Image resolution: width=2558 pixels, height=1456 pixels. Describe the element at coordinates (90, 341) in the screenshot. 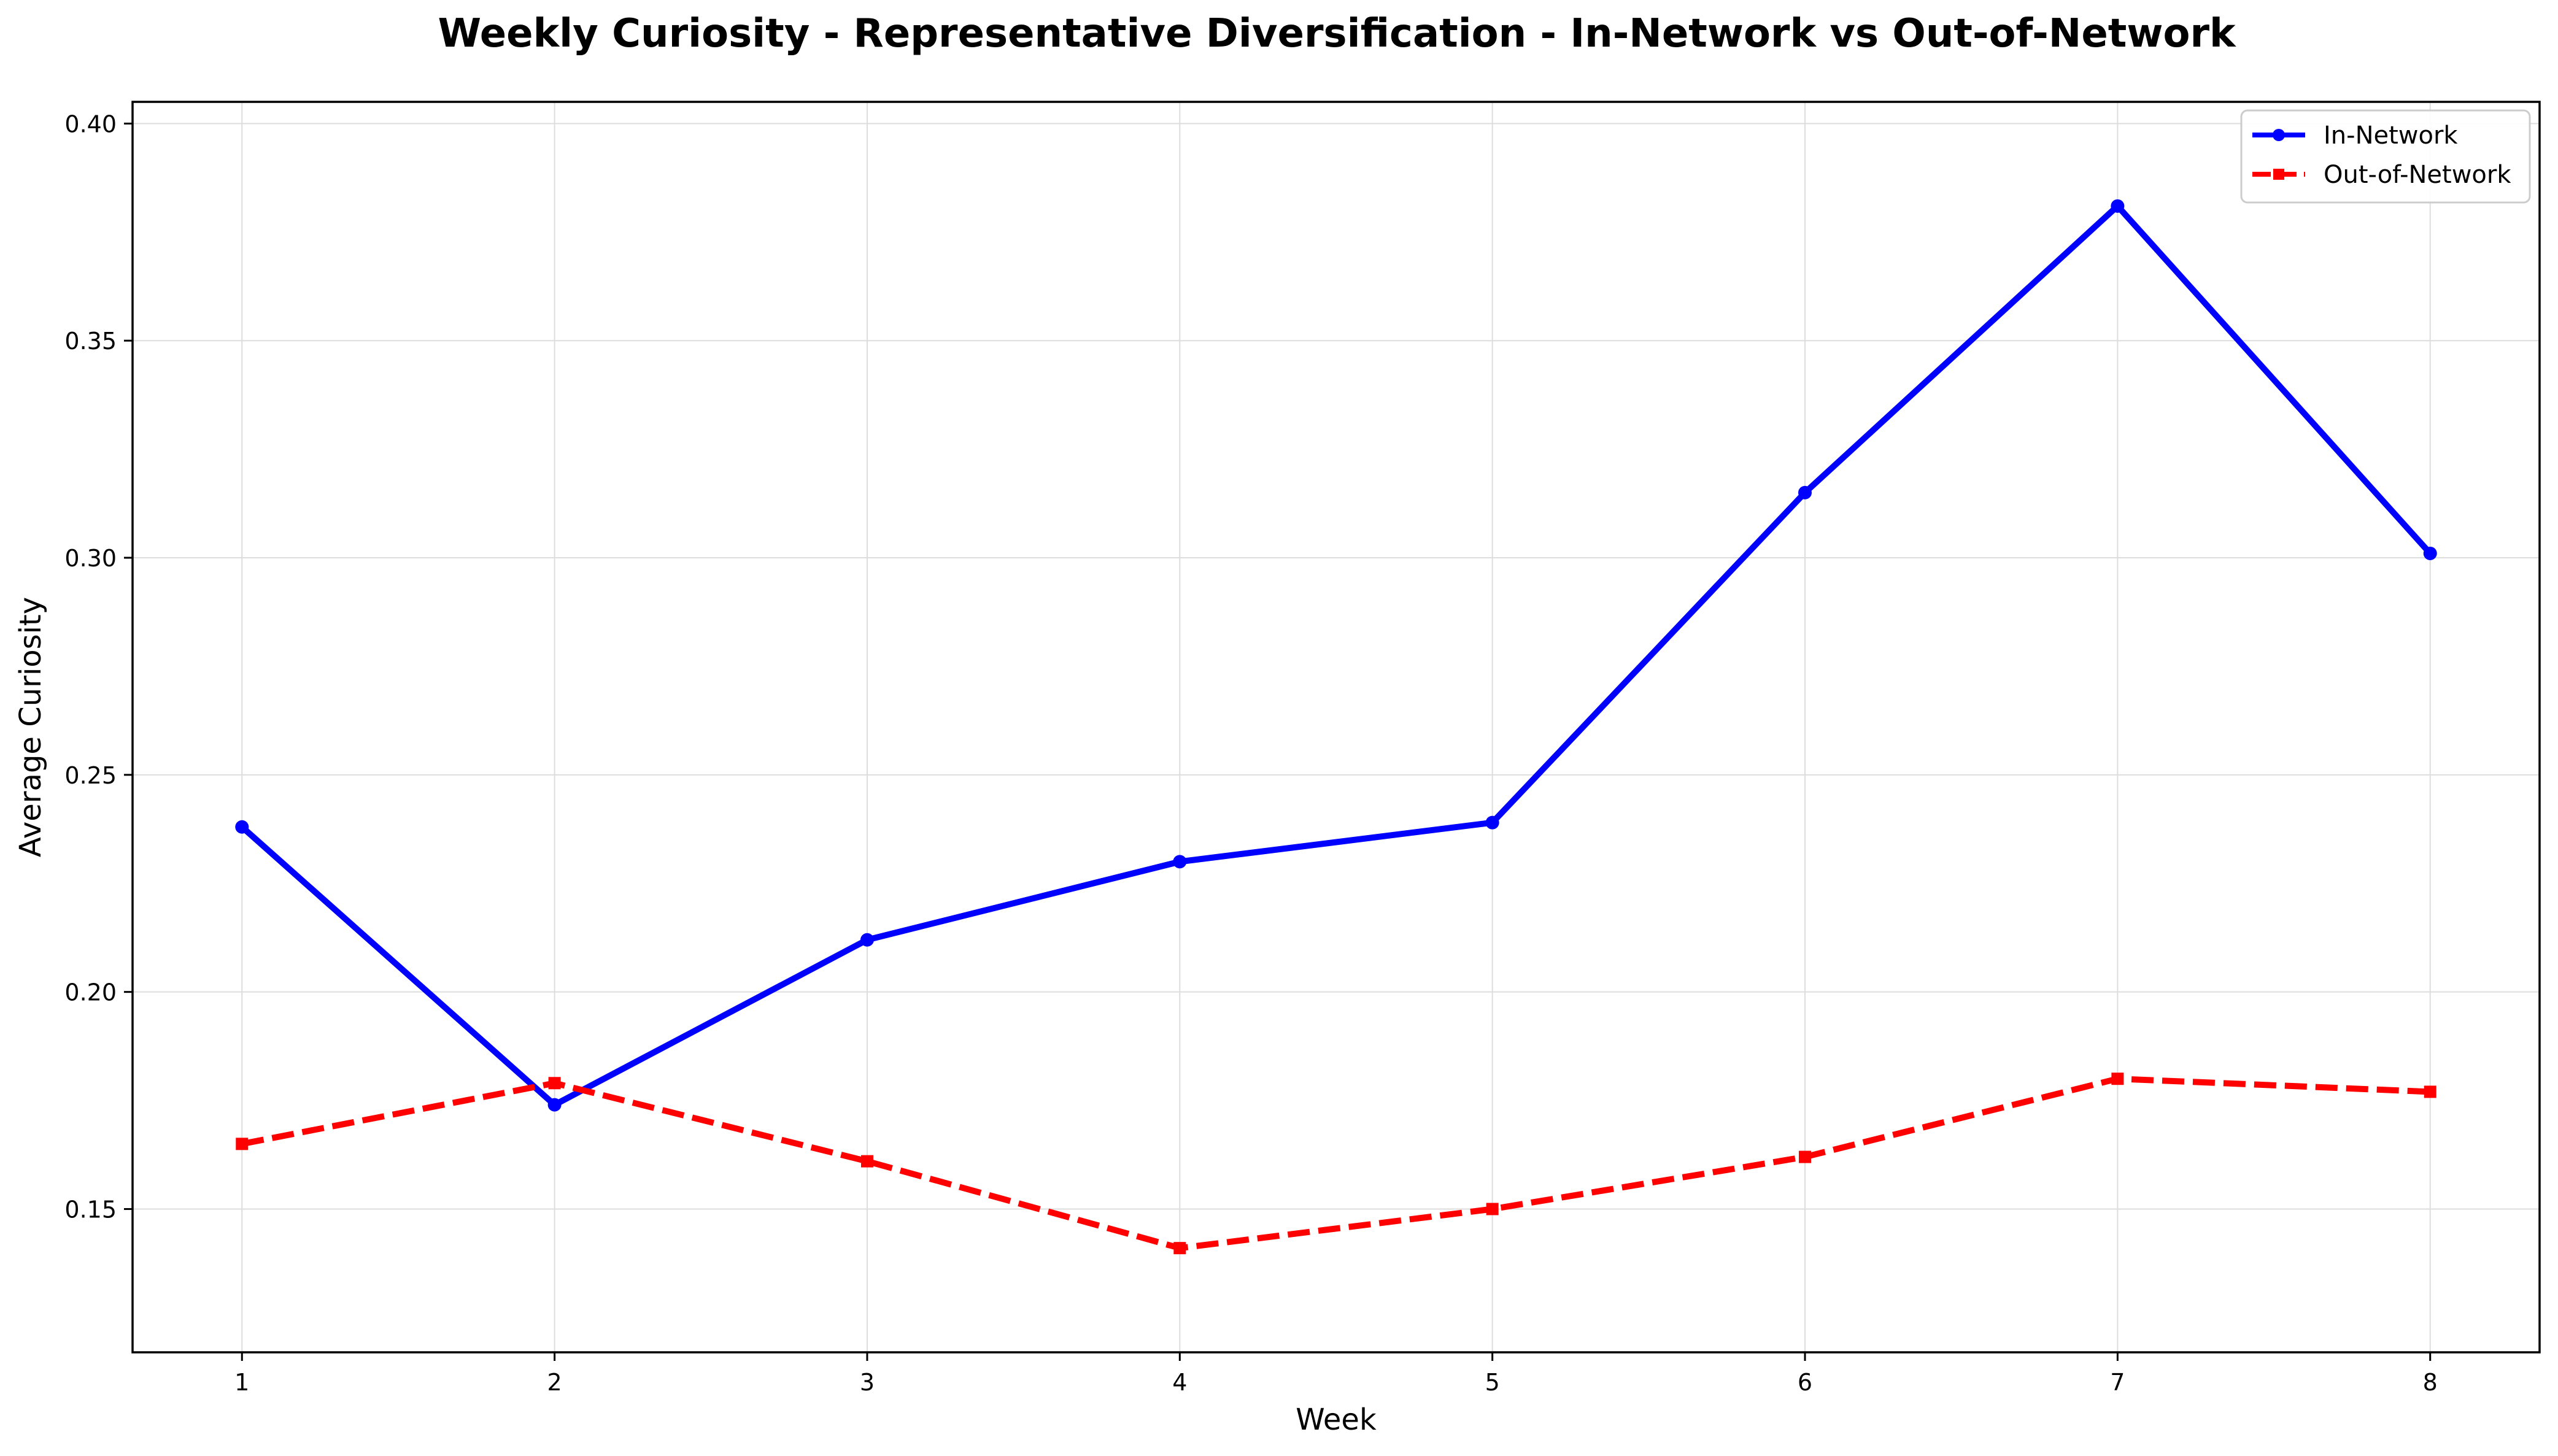

I see `y-tick-label: 0.35` at that location.